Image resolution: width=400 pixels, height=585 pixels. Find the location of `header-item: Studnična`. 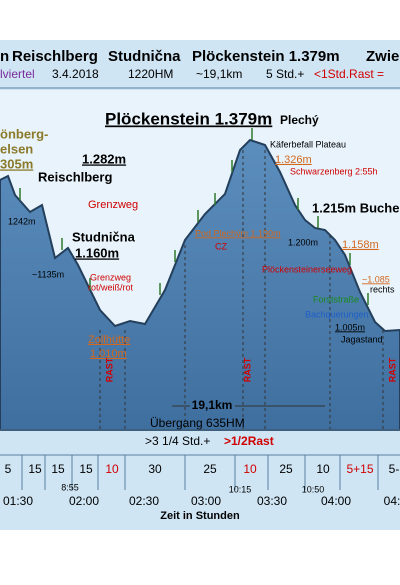

header-item: Studnična is located at coordinates (144, 56).